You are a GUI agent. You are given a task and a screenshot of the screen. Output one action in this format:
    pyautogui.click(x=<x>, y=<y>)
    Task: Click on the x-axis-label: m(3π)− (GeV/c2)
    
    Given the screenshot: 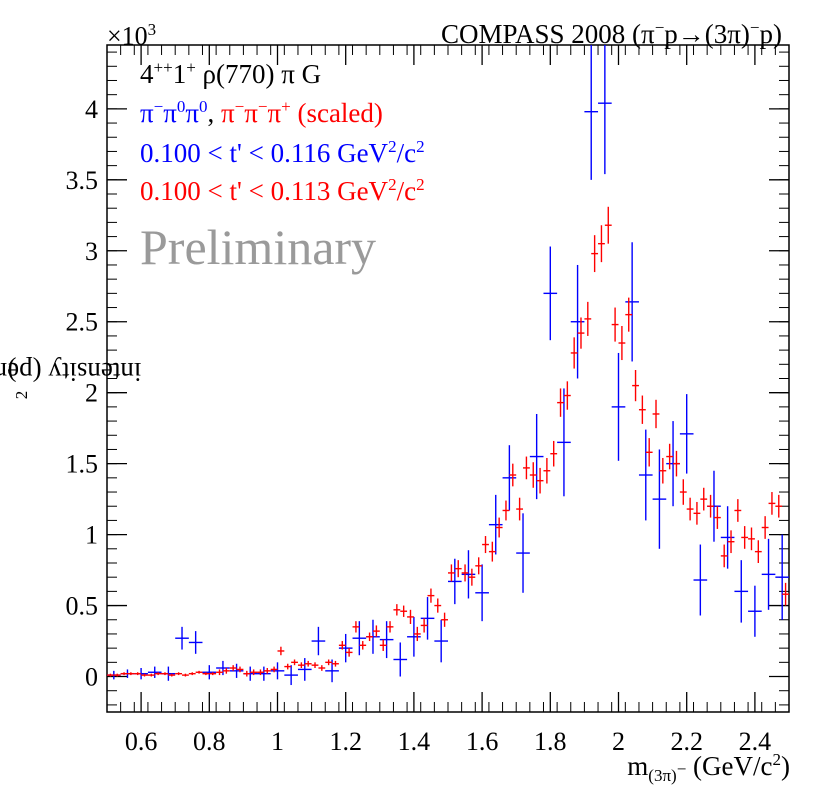 What is the action you would take?
    pyautogui.click(x=708, y=768)
    